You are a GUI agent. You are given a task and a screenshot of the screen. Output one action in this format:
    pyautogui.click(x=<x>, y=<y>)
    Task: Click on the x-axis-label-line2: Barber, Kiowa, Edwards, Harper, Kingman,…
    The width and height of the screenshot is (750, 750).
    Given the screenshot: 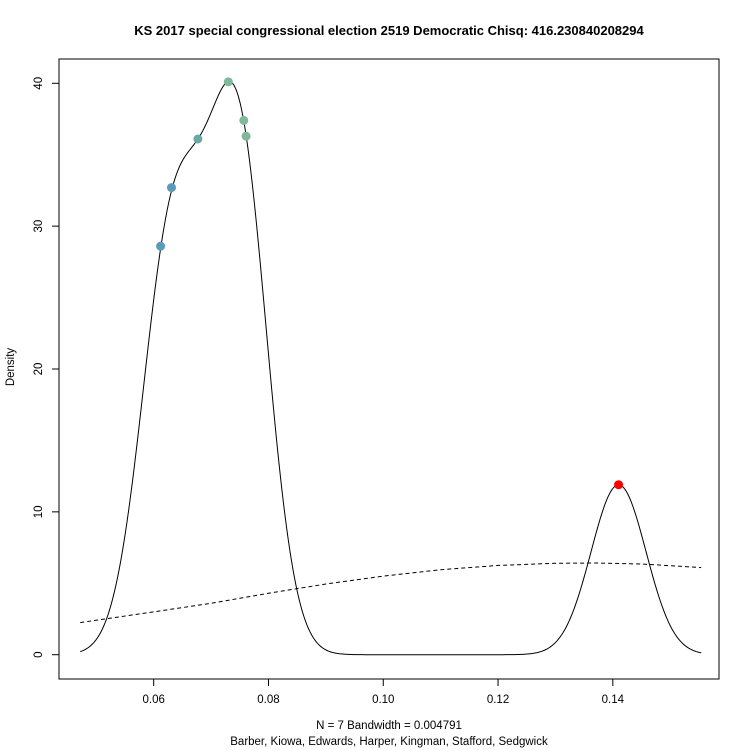 What is the action you would take?
    pyautogui.click(x=389, y=742)
    